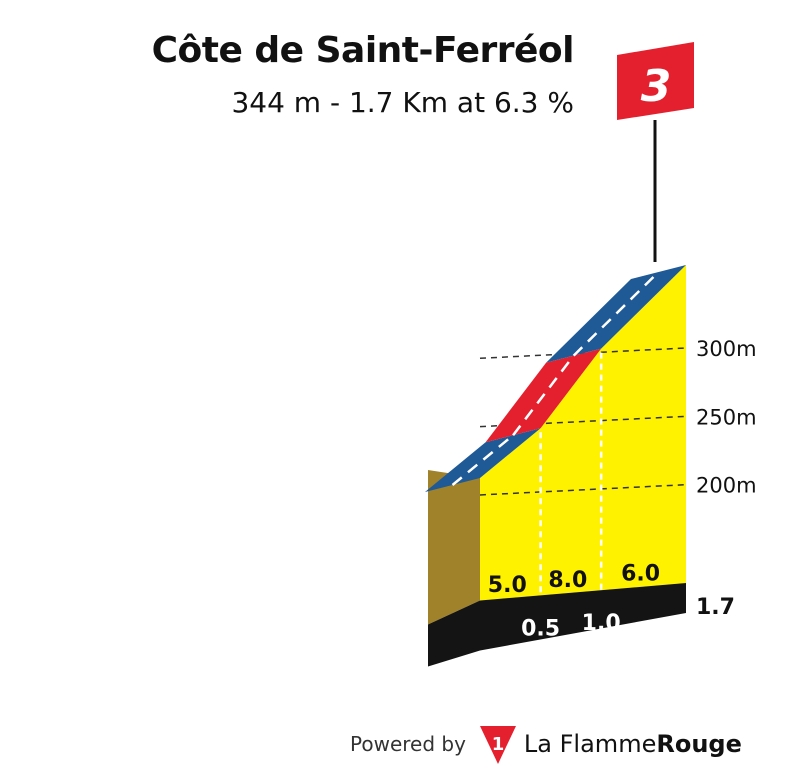 Image resolution: width=800 pixels, height=773 pixels. What do you see at coordinates (726, 486) in the screenshot?
I see `elevation-tick-label: 200m` at bounding box center [726, 486].